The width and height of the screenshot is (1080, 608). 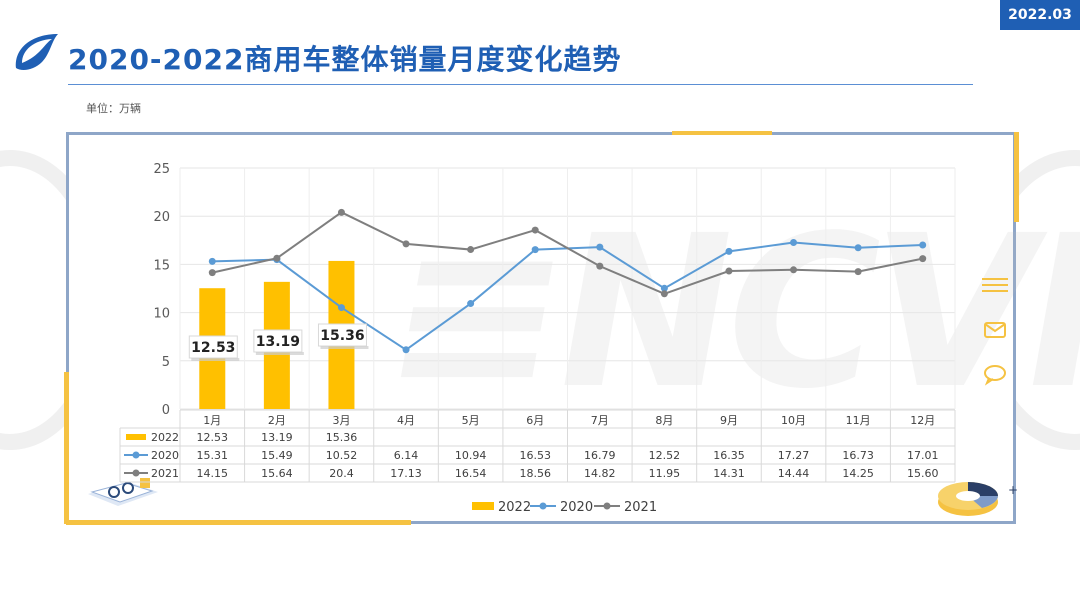 I want to click on data-label: 12.53, so click(x=213, y=348).